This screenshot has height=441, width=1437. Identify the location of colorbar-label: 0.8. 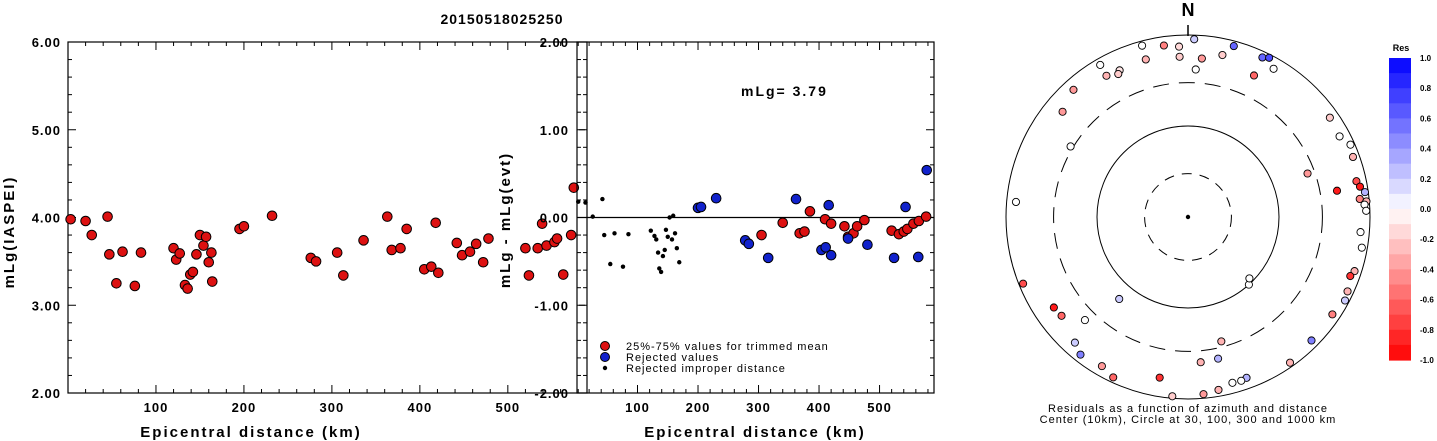
(1426, 88).